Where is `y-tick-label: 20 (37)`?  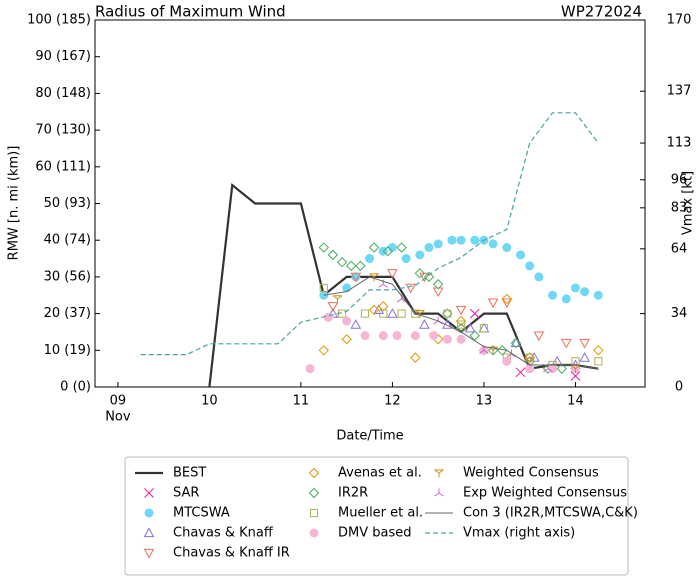 y-tick-label: 20 (37) is located at coordinates (67, 313).